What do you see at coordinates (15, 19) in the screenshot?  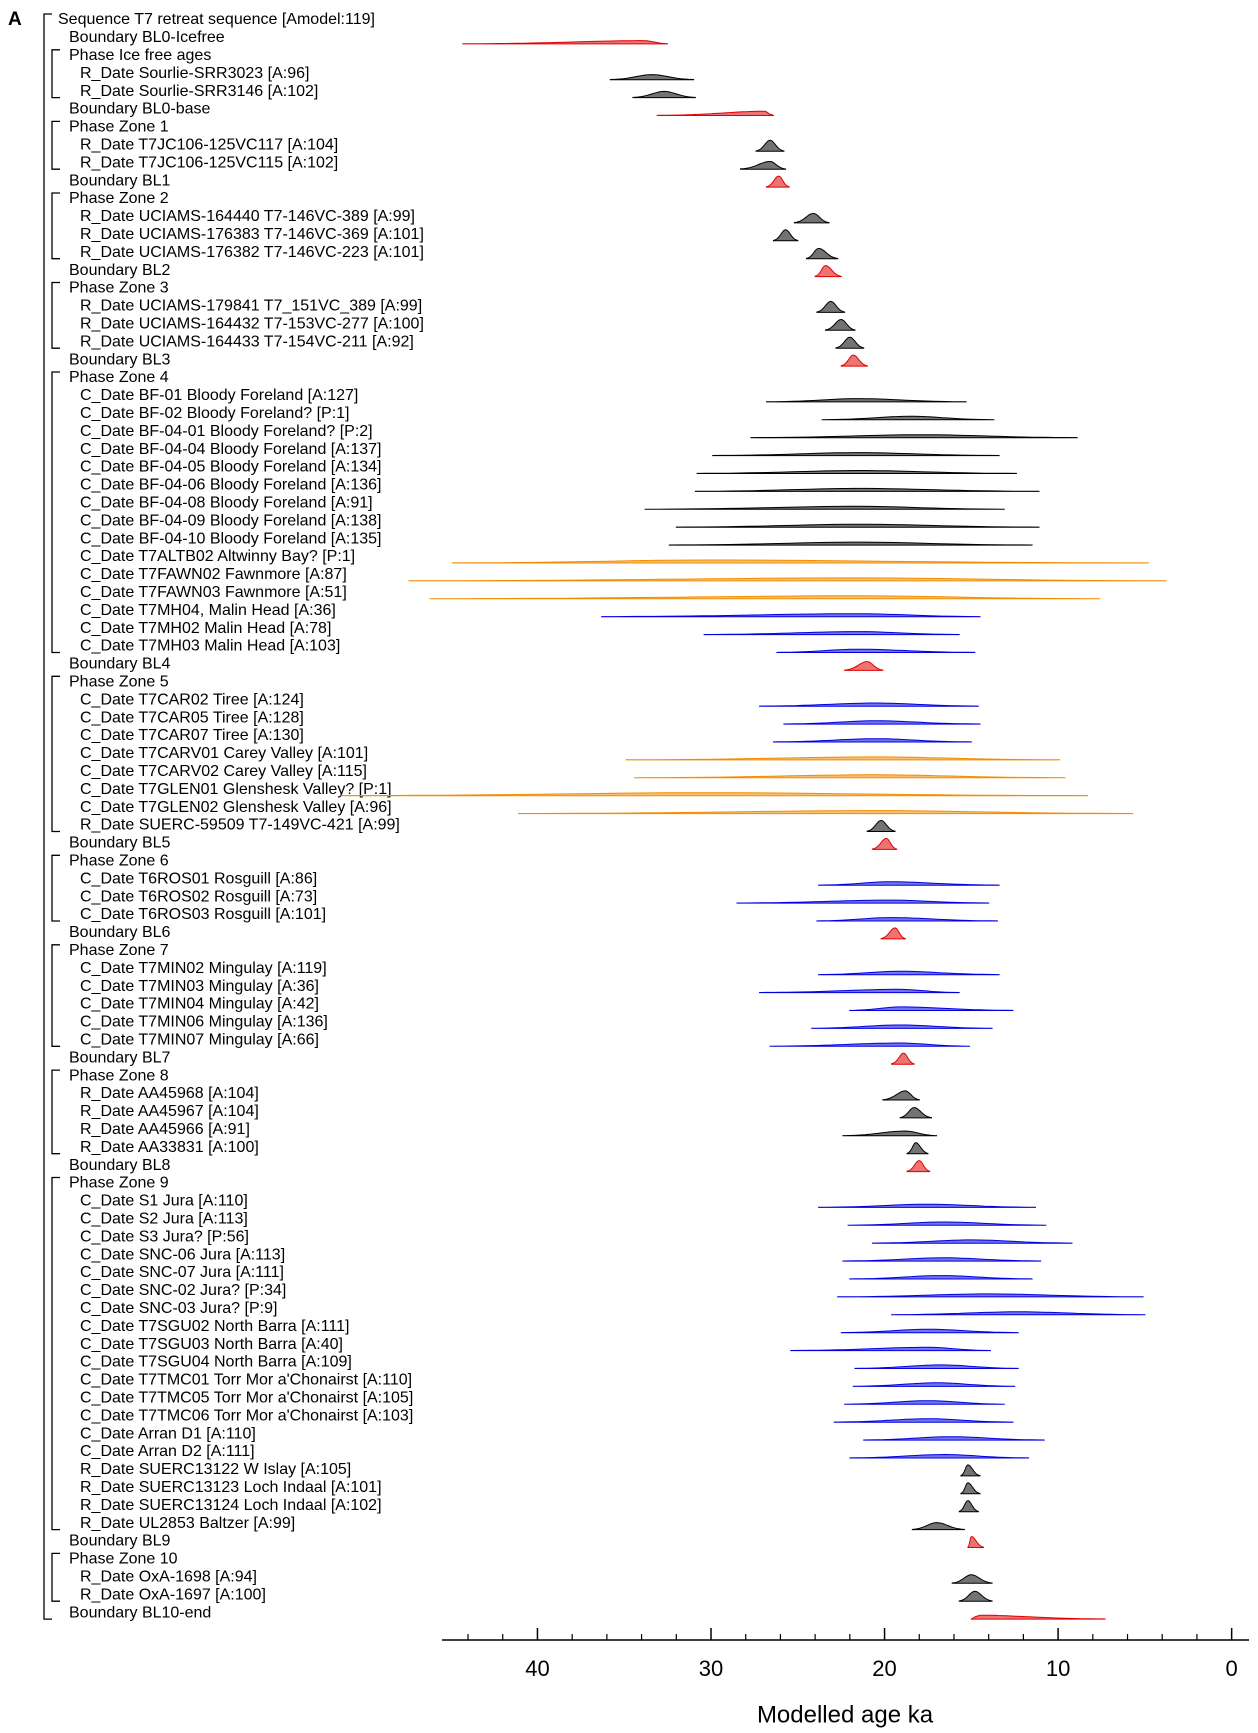 I see `panel-label: A` at bounding box center [15, 19].